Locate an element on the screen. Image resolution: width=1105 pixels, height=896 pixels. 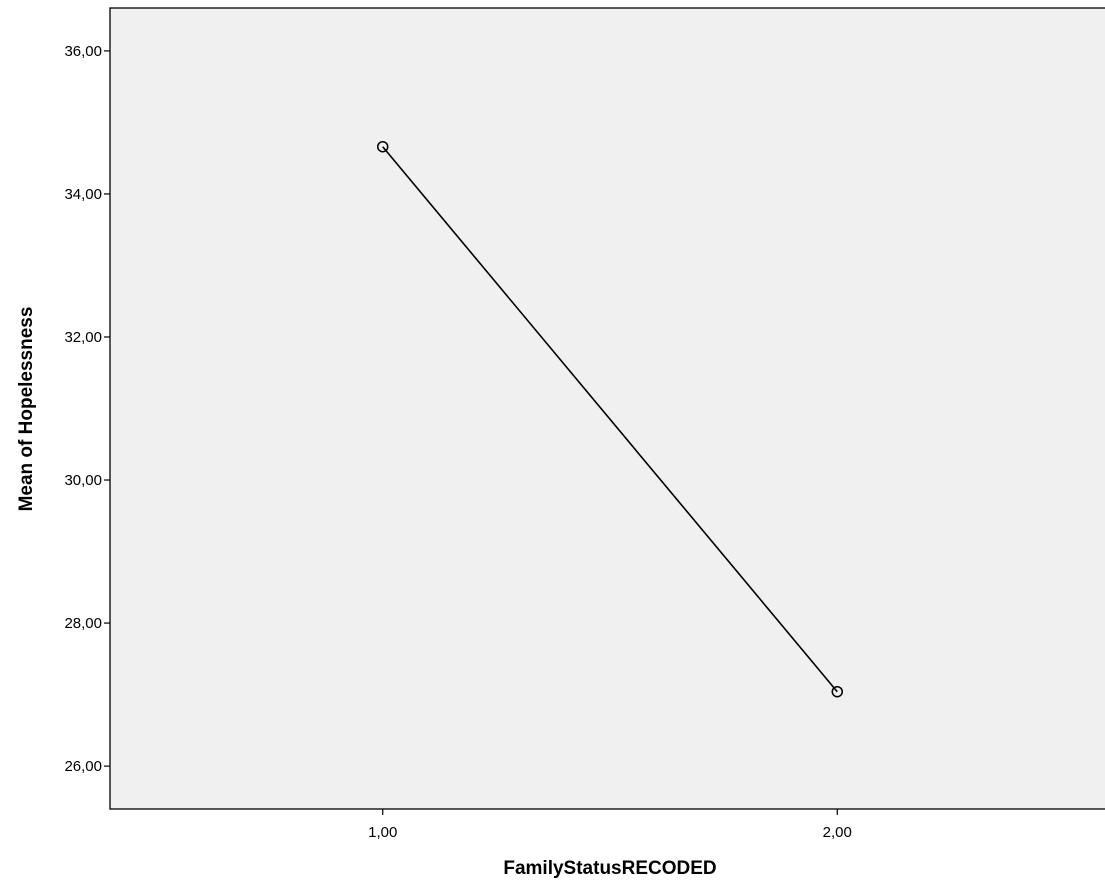
y-tick-label: 28,00 is located at coordinates (83, 623).